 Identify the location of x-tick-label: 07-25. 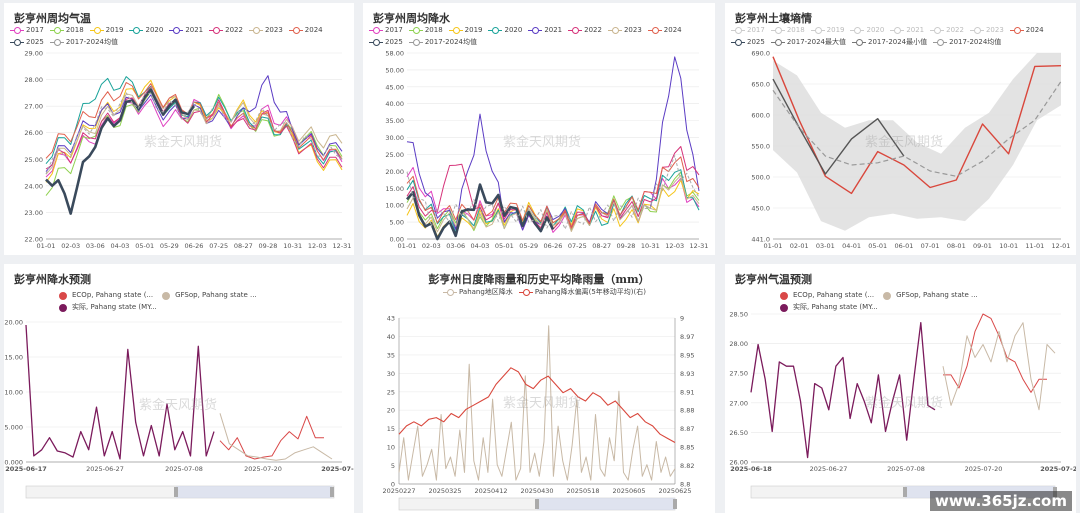
(218, 246).